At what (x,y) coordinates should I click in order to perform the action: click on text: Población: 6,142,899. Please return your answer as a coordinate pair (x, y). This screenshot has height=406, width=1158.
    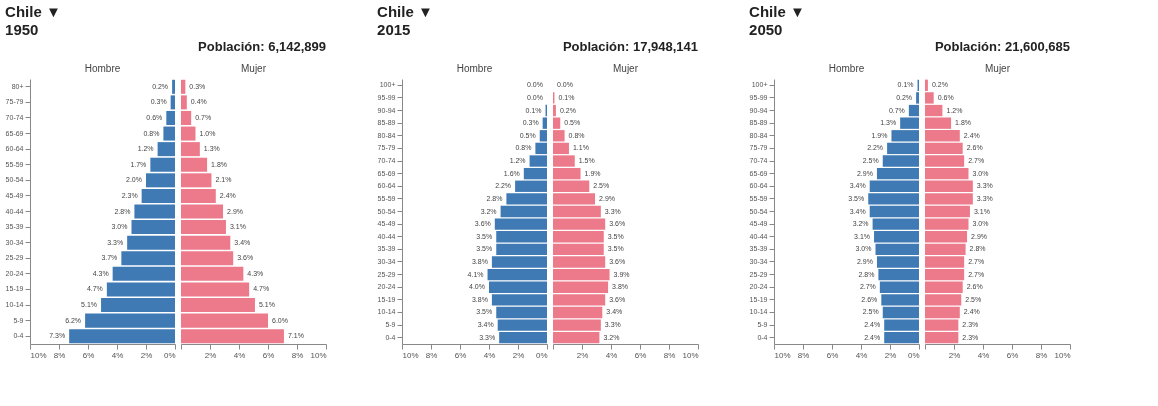
    Looking at the image, I should click on (262, 46).